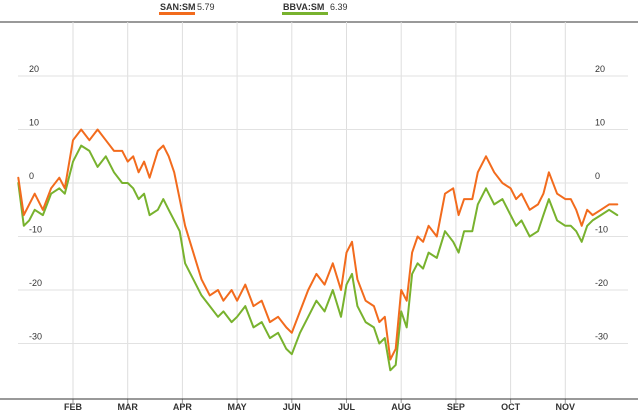 The image size is (638, 416). I want to click on legend-label-san: SAN:SM, so click(178, 7).